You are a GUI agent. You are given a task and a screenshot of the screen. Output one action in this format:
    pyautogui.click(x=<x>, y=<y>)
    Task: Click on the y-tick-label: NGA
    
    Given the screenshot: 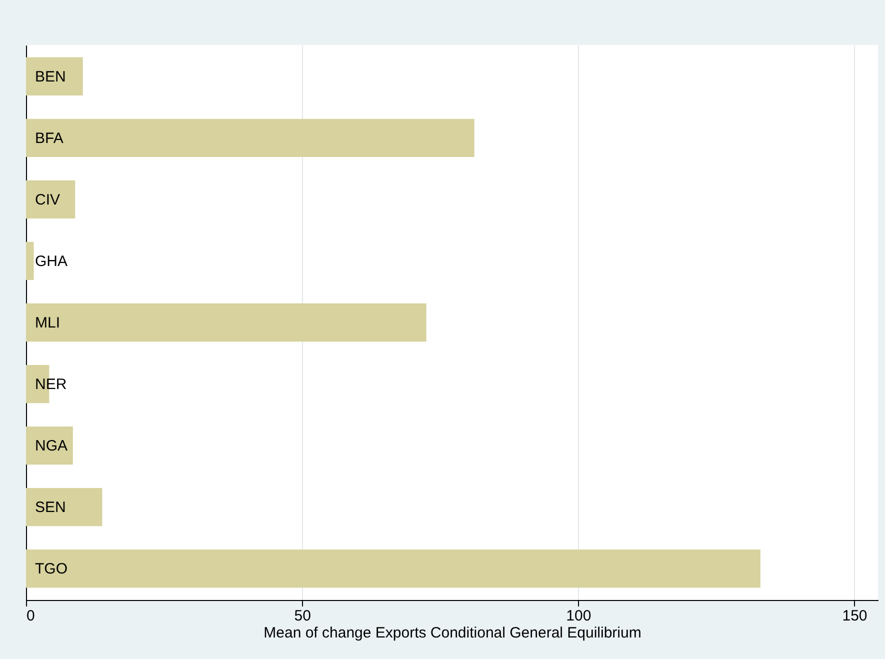 What is the action you would take?
    pyautogui.click(x=51, y=446)
    